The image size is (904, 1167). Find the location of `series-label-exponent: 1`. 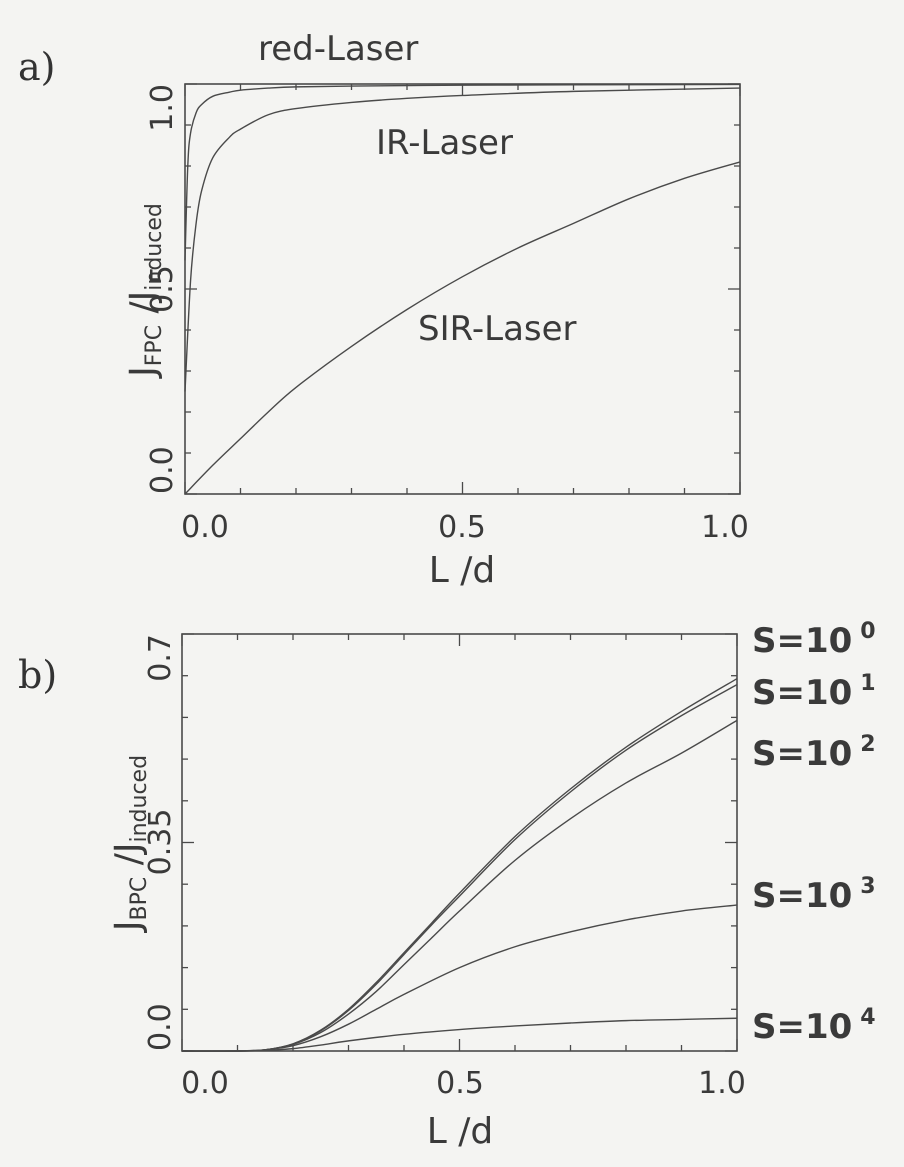

series-label-exponent: 1 is located at coordinates (867, 683).